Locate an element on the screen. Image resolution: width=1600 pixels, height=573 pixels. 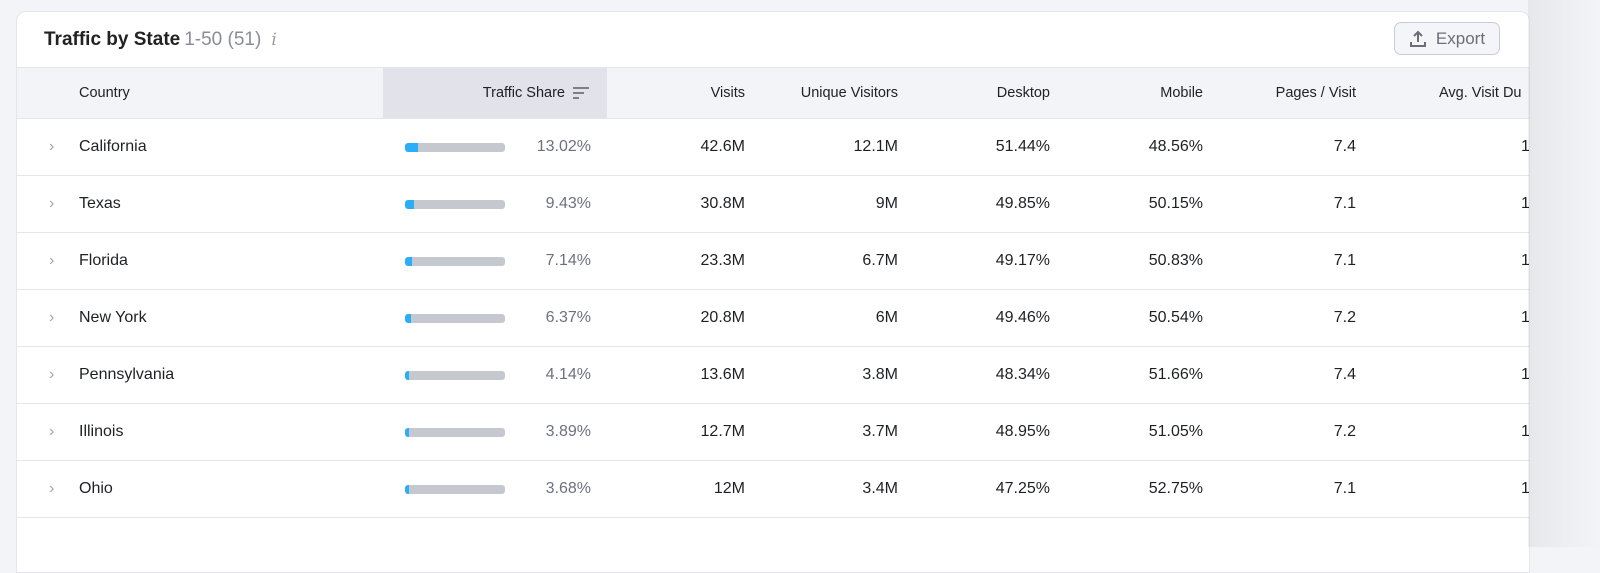
visits-cell: 42.6M is located at coordinates (722, 146).